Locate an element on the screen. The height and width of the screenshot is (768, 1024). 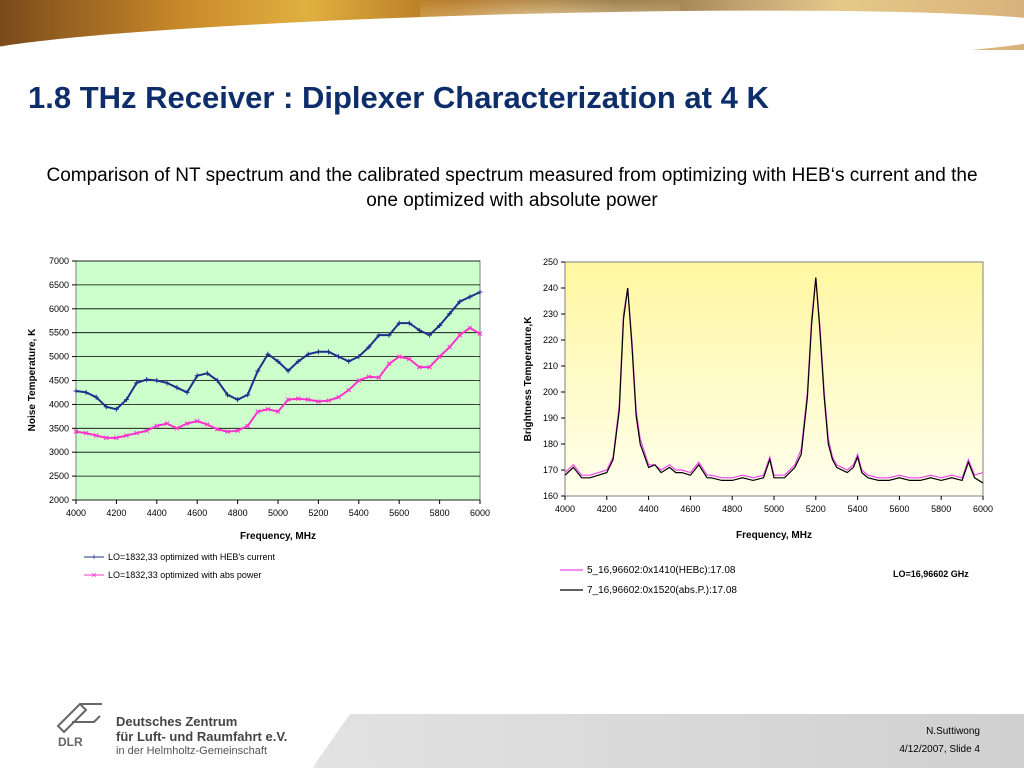
chart2-x-tick-label: 6000 is located at coordinates (983, 509).